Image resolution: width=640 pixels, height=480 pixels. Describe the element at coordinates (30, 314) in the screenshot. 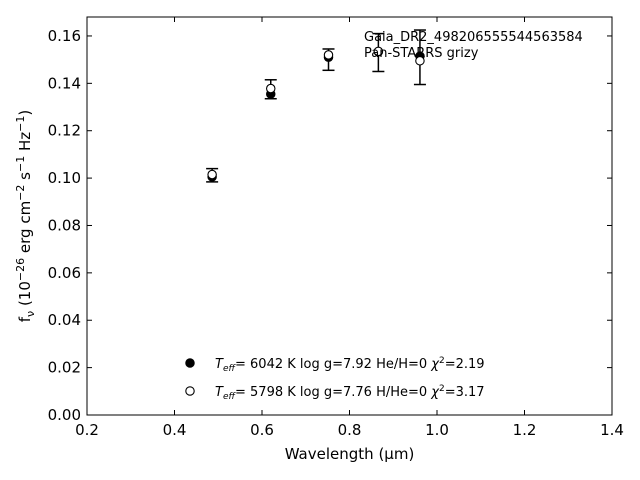

I see `y-label-part: ν` at that location.